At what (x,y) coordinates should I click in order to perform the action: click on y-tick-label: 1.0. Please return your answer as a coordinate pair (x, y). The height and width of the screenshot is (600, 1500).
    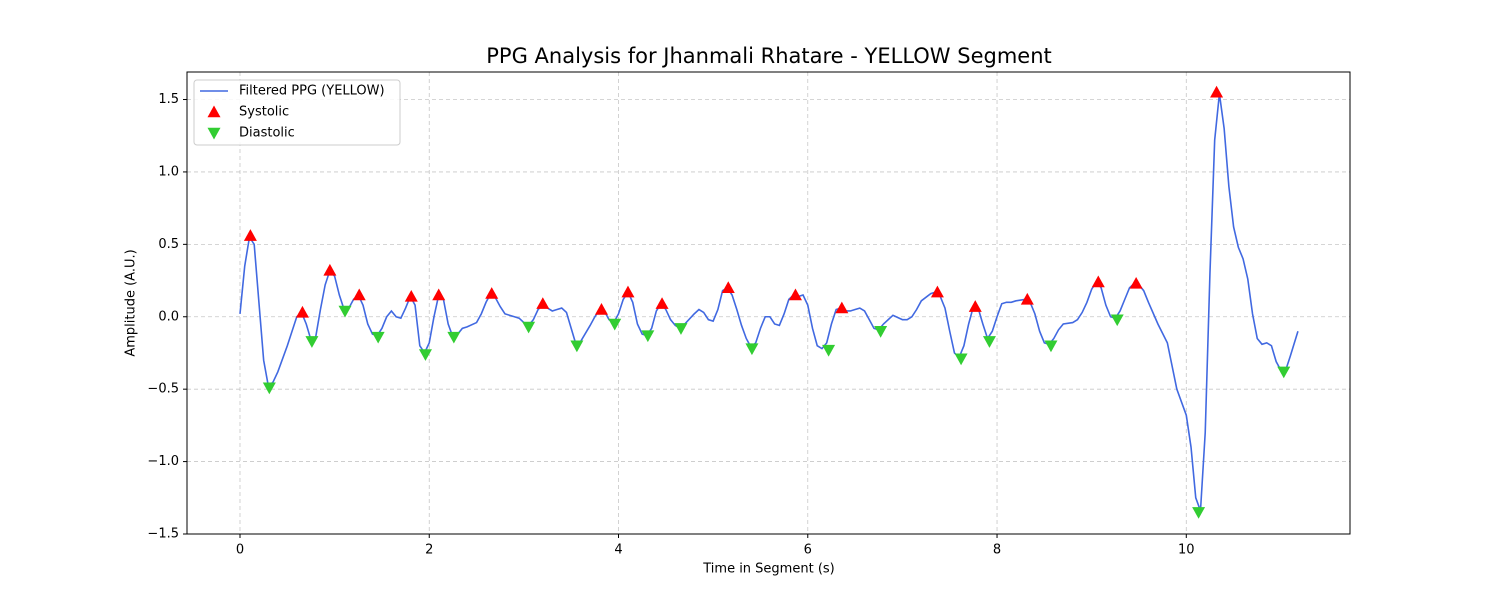
    Looking at the image, I should click on (168, 171).